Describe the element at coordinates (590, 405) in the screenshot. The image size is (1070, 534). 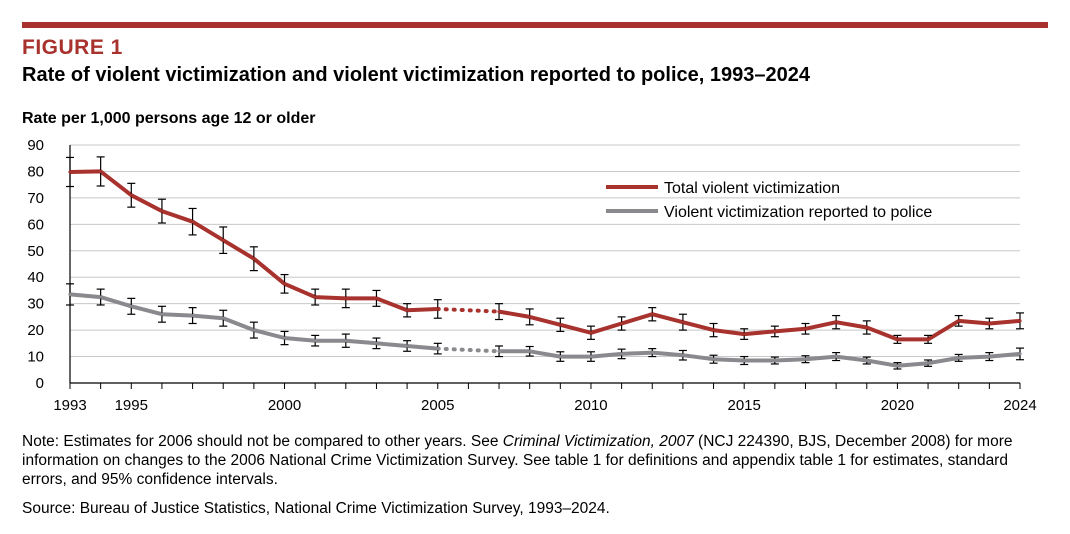
I see `x-tick-label: 2010` at that location.